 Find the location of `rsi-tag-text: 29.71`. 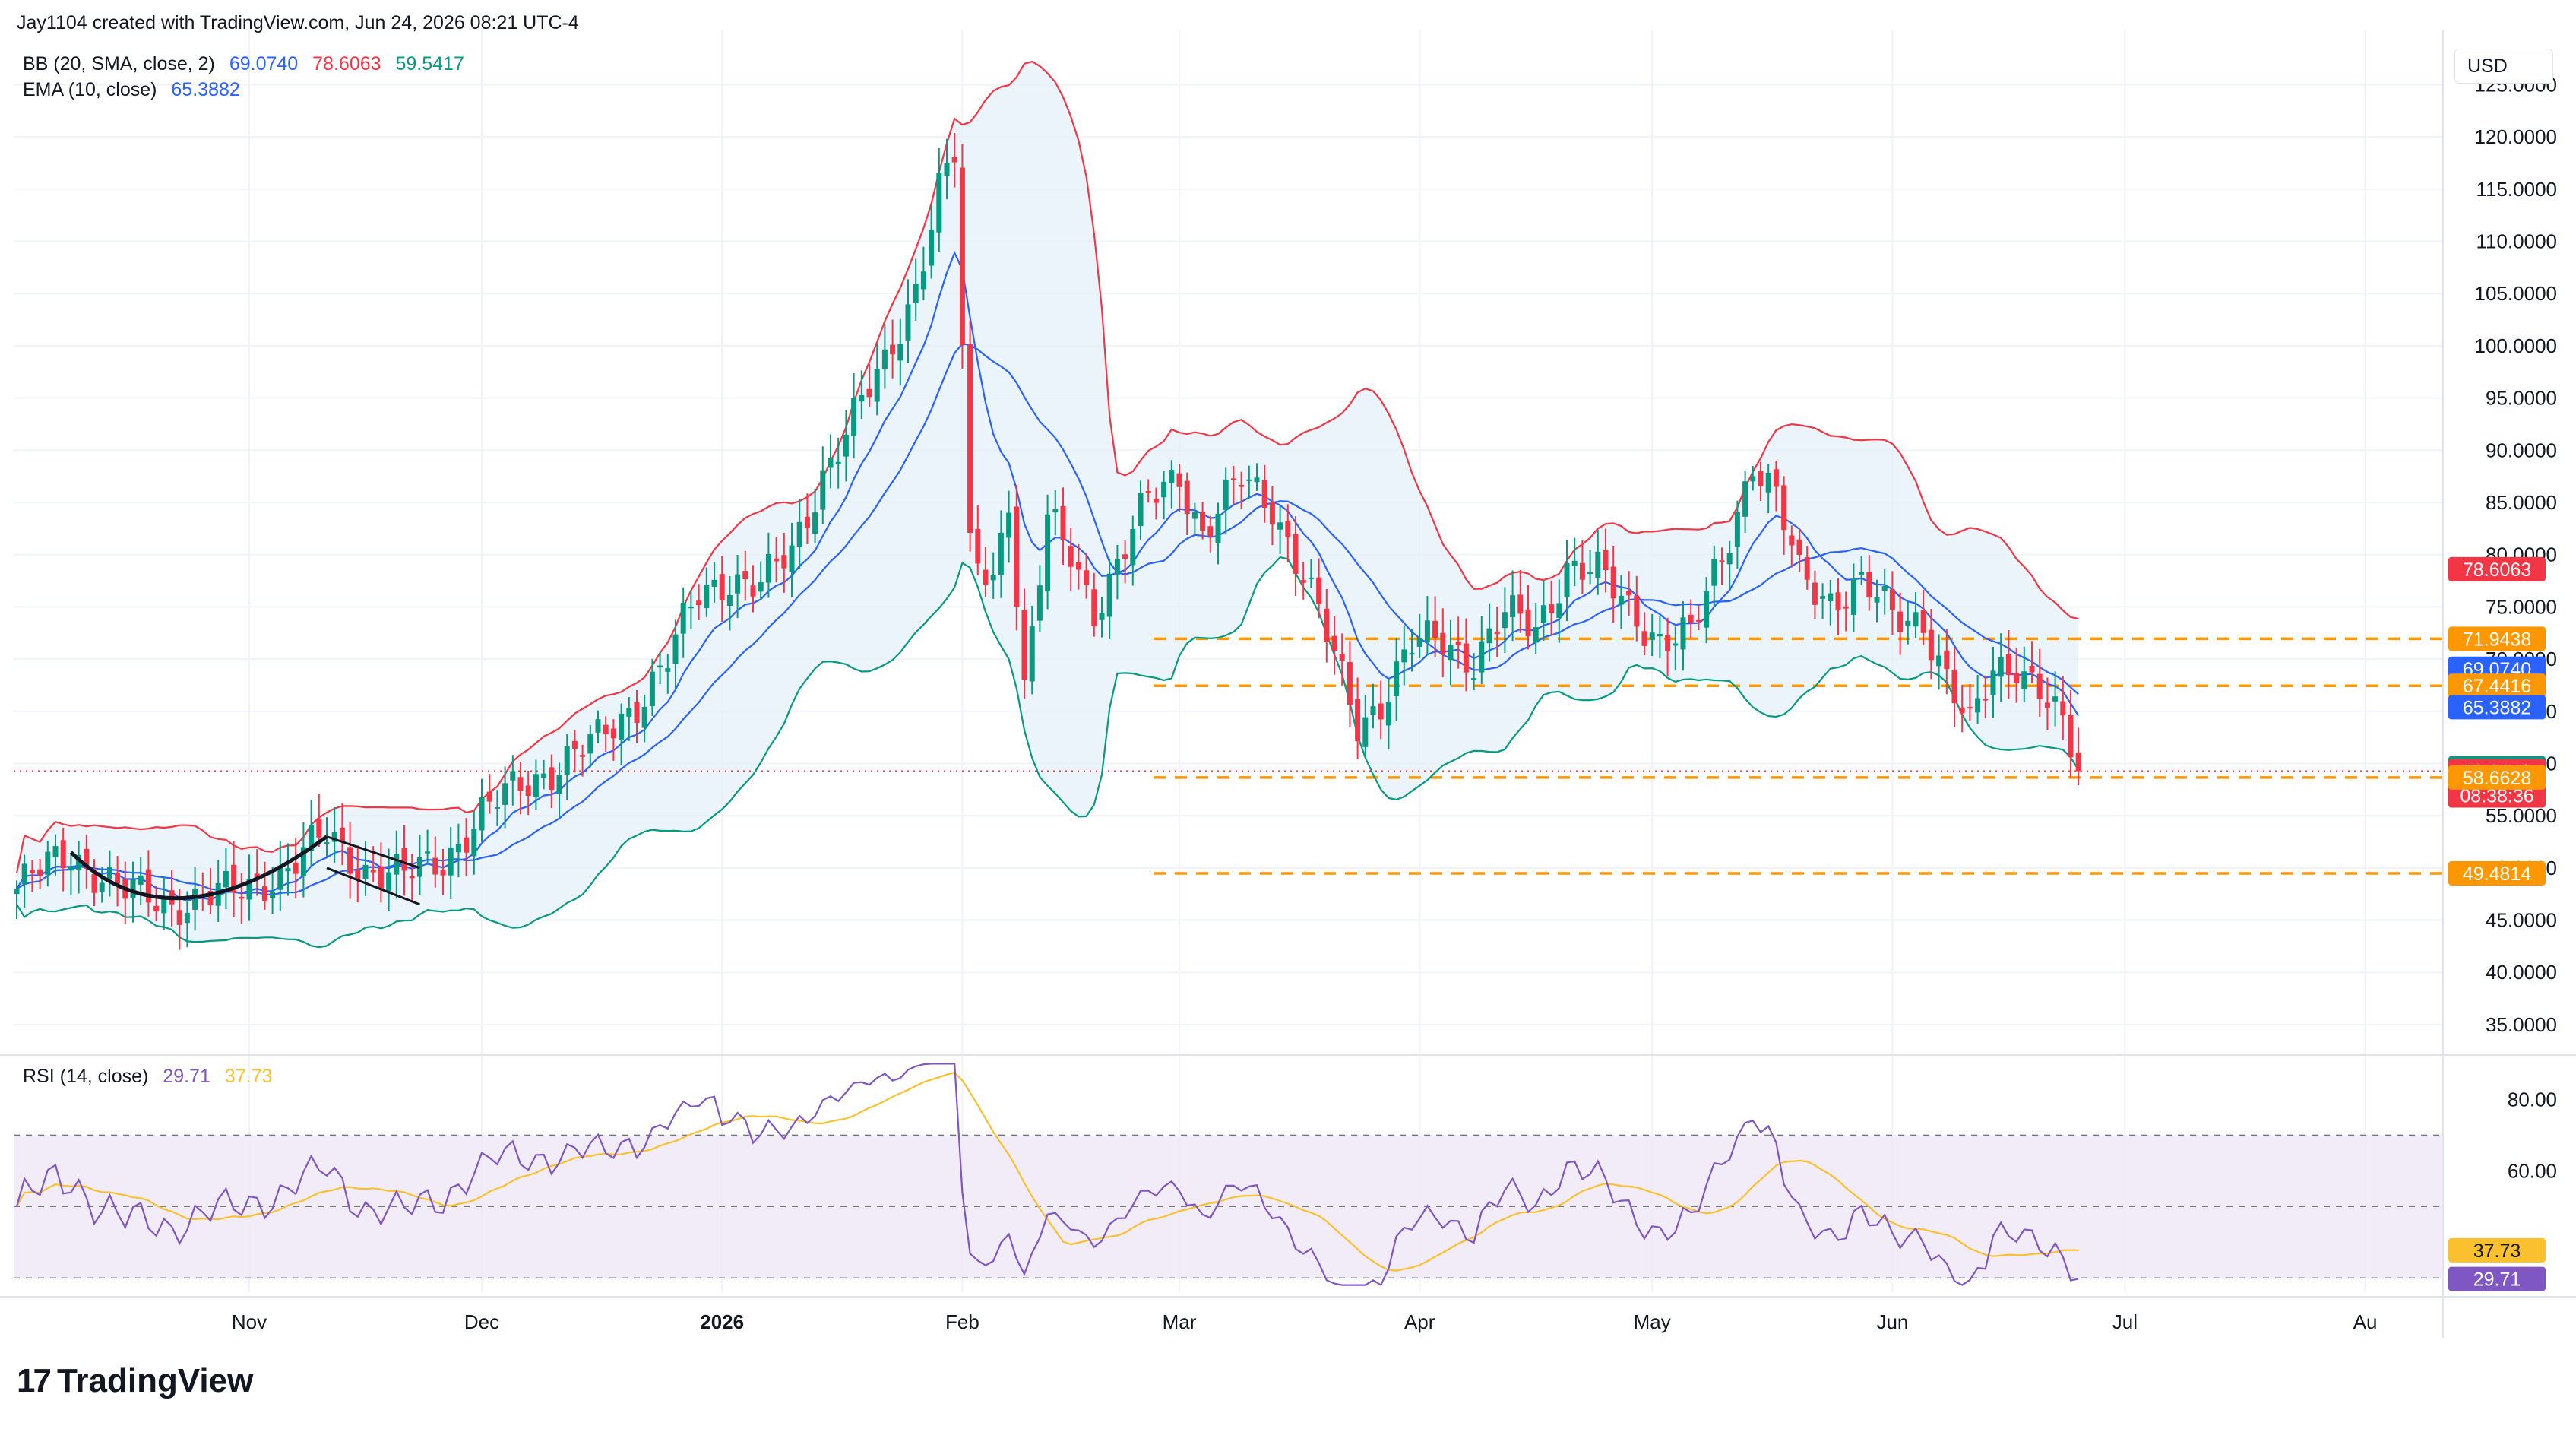

rsi-tag-text: 29.71 is located at coordinates (2497, 1280).